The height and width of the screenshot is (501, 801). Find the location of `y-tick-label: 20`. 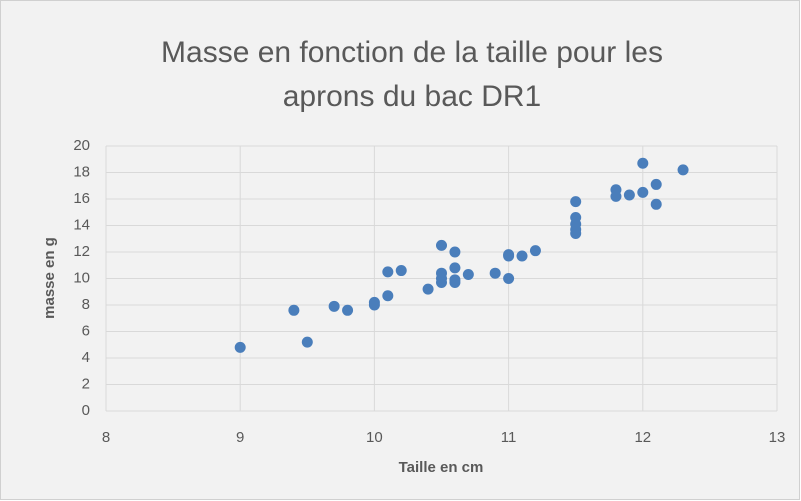

y-tick-label: 20 is located at coordinates (81, 145).